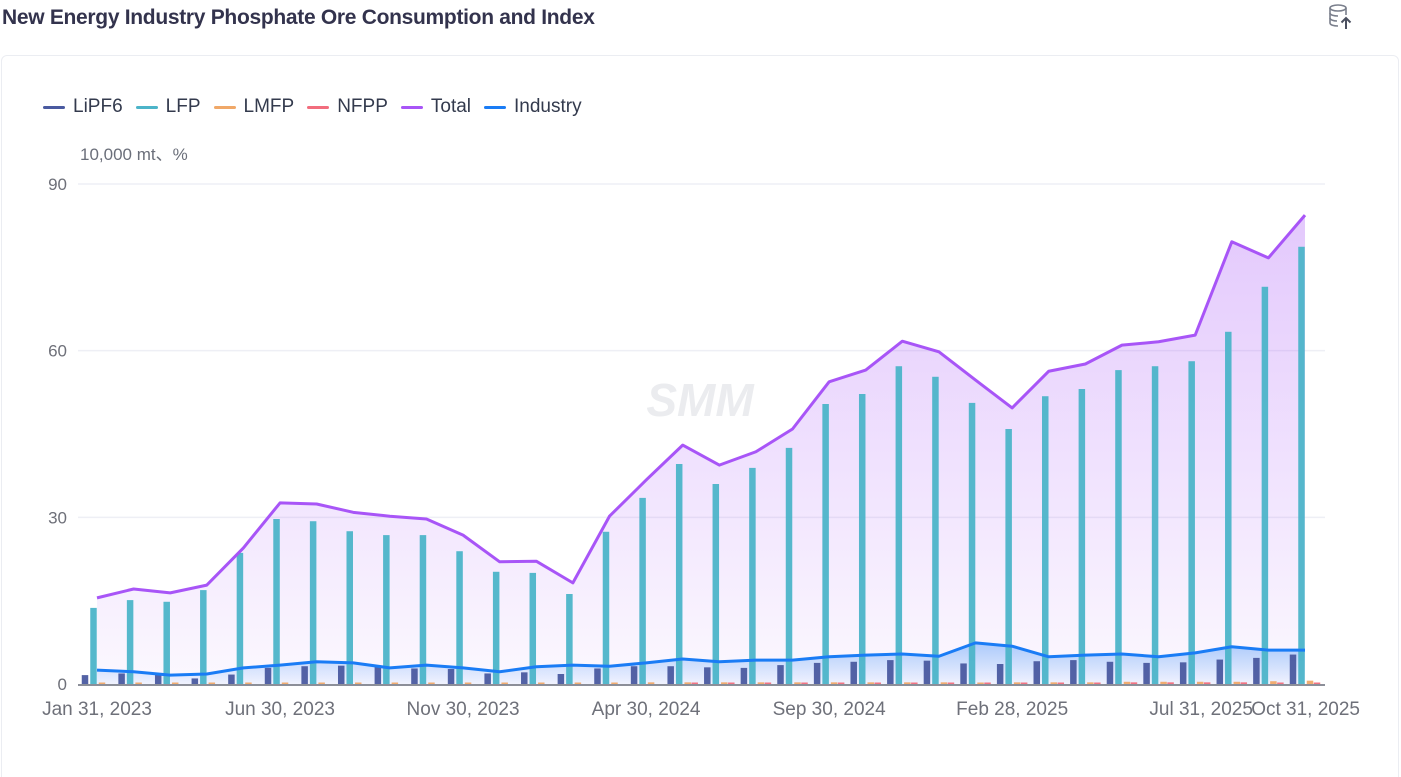 The height and width of the screenshot is (777, 1401). I want to click on legend-item-industry: Industry, so click(533, 107).